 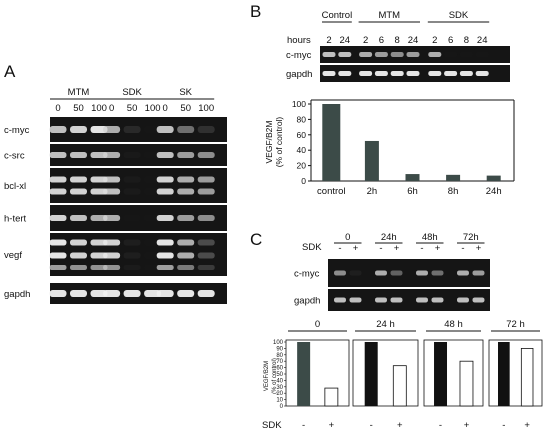 What do you see at coordinates (279, 356) in the screenshot?
I see `panel-c-ytick-label: 80` at bounding box center [279, 356].